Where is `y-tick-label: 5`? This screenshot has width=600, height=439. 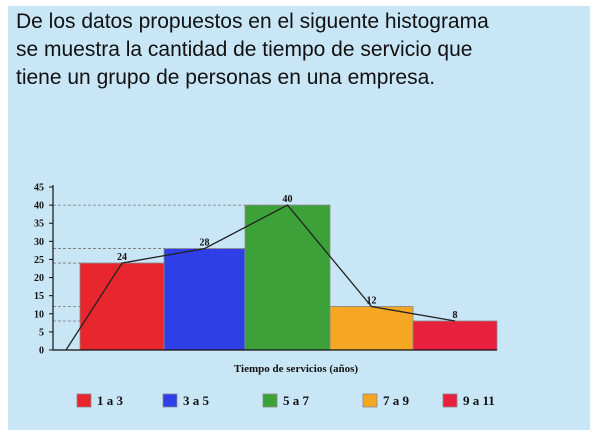 y-tick-label: 5 is located at coordinates (41, 332).